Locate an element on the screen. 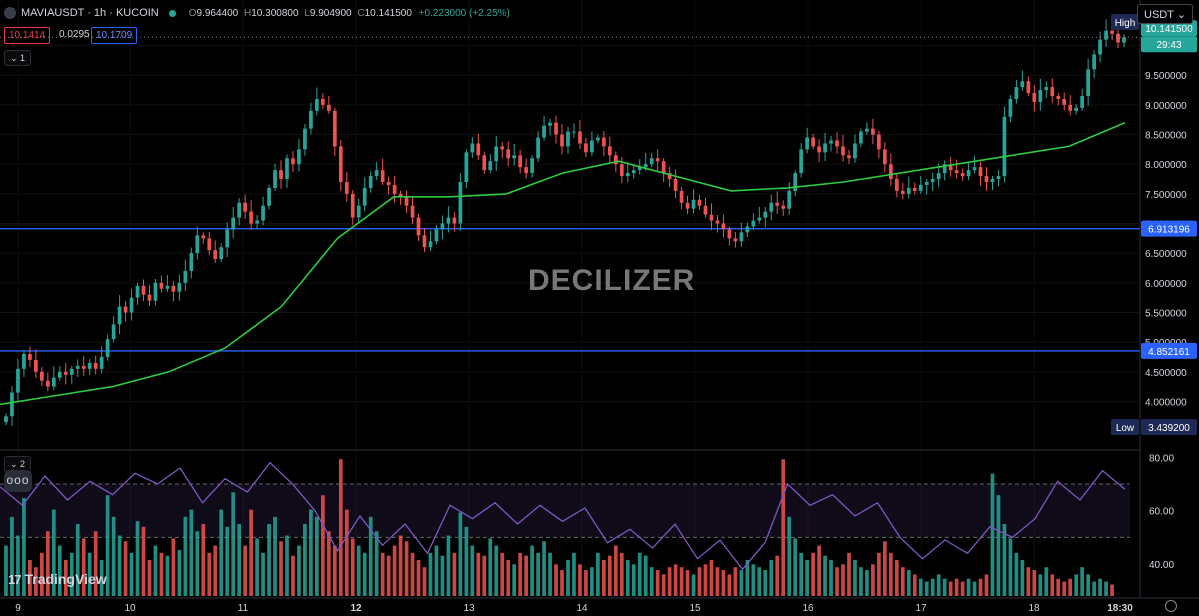 Image resolution: width=1199 pixels, height=616 pixels. high-tag is located at coordinates (1125, 22).